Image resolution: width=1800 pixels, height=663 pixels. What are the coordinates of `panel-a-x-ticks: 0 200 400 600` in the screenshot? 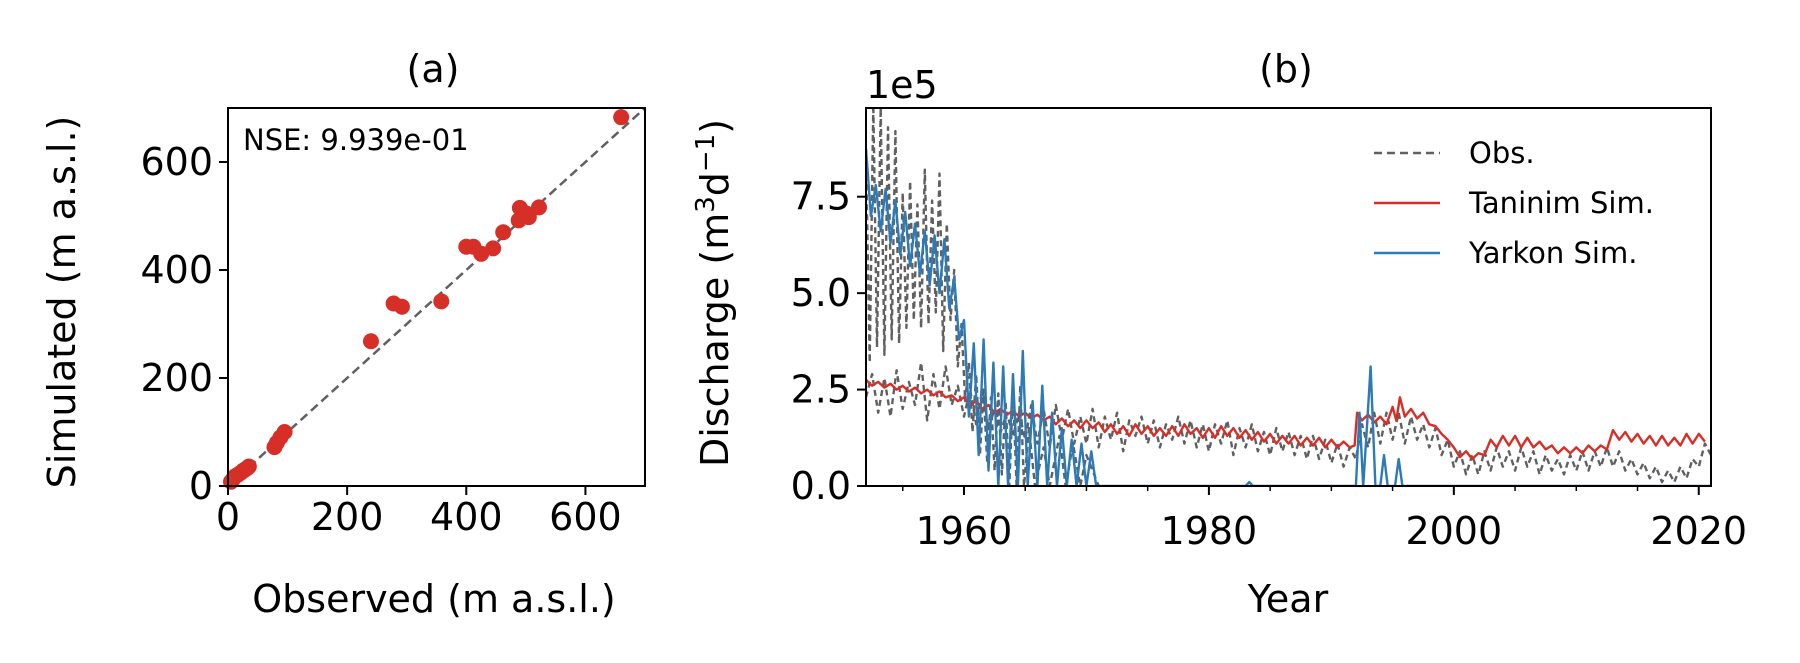 It's located at (419, 512).